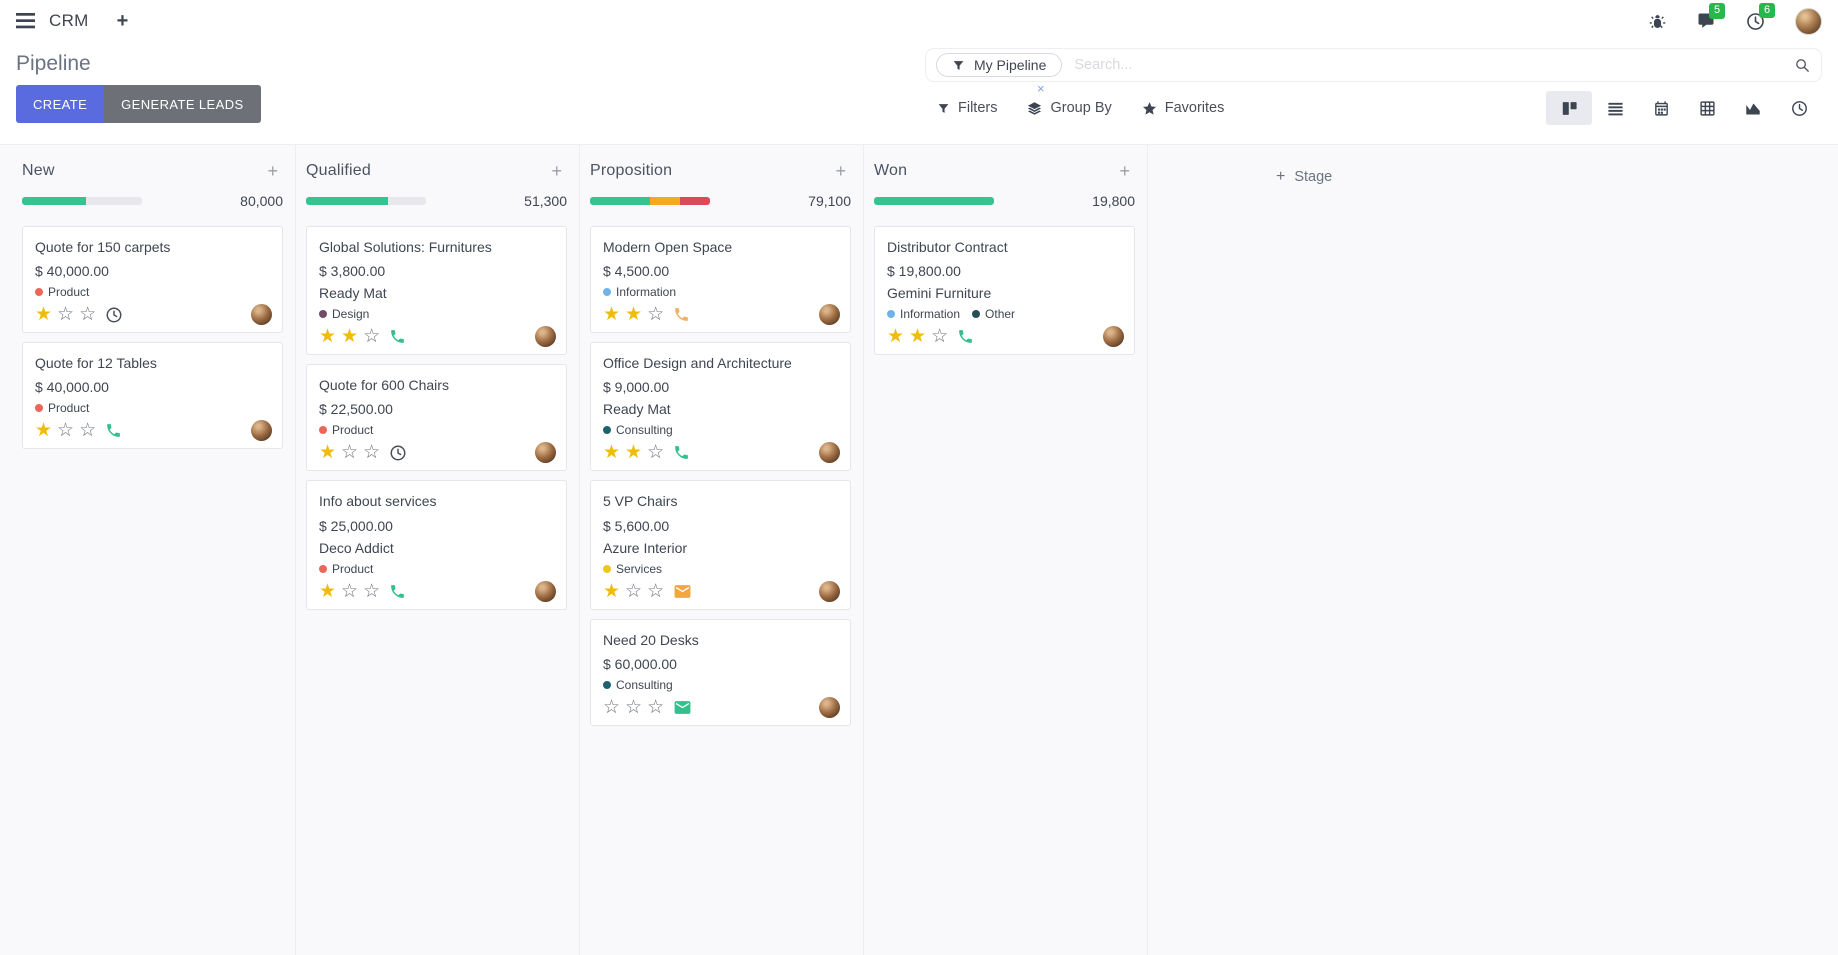 This screenshot has width=1838, height=955. I want to click on search-facet: My Pipeline, so click(999, 65).